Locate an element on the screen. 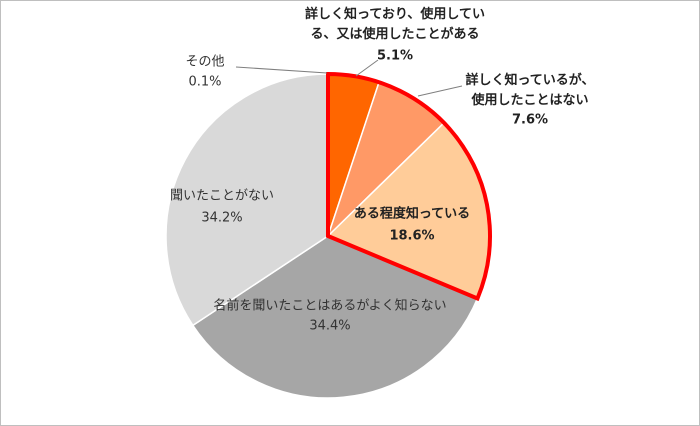 This screenshot has height=426, width=700. category-label: ある程度知っている is located at coordinates (412, 214).